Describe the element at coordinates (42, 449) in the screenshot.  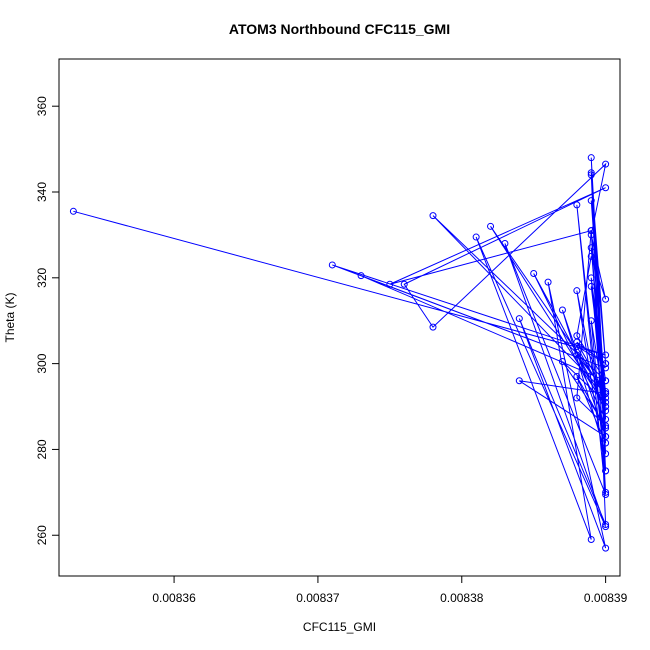
I see `y-tick-label: 280` at that location.